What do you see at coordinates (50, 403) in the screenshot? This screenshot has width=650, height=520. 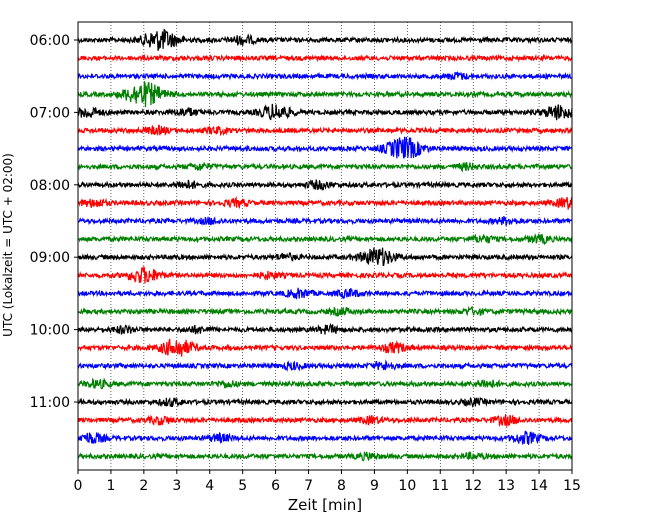 I see `y-tick-label: 11:00` at bounding box center [50, 403].